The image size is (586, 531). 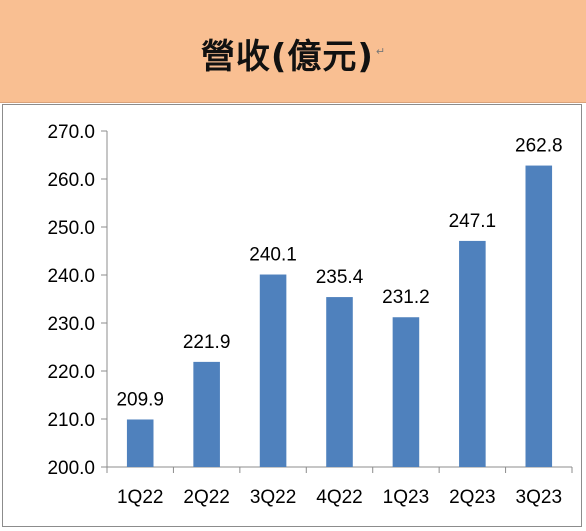 What do you see at coordinates (71, 420) in the screenshot?
I see `y-tick-label: 210.0` at bounding box center [71, 420].